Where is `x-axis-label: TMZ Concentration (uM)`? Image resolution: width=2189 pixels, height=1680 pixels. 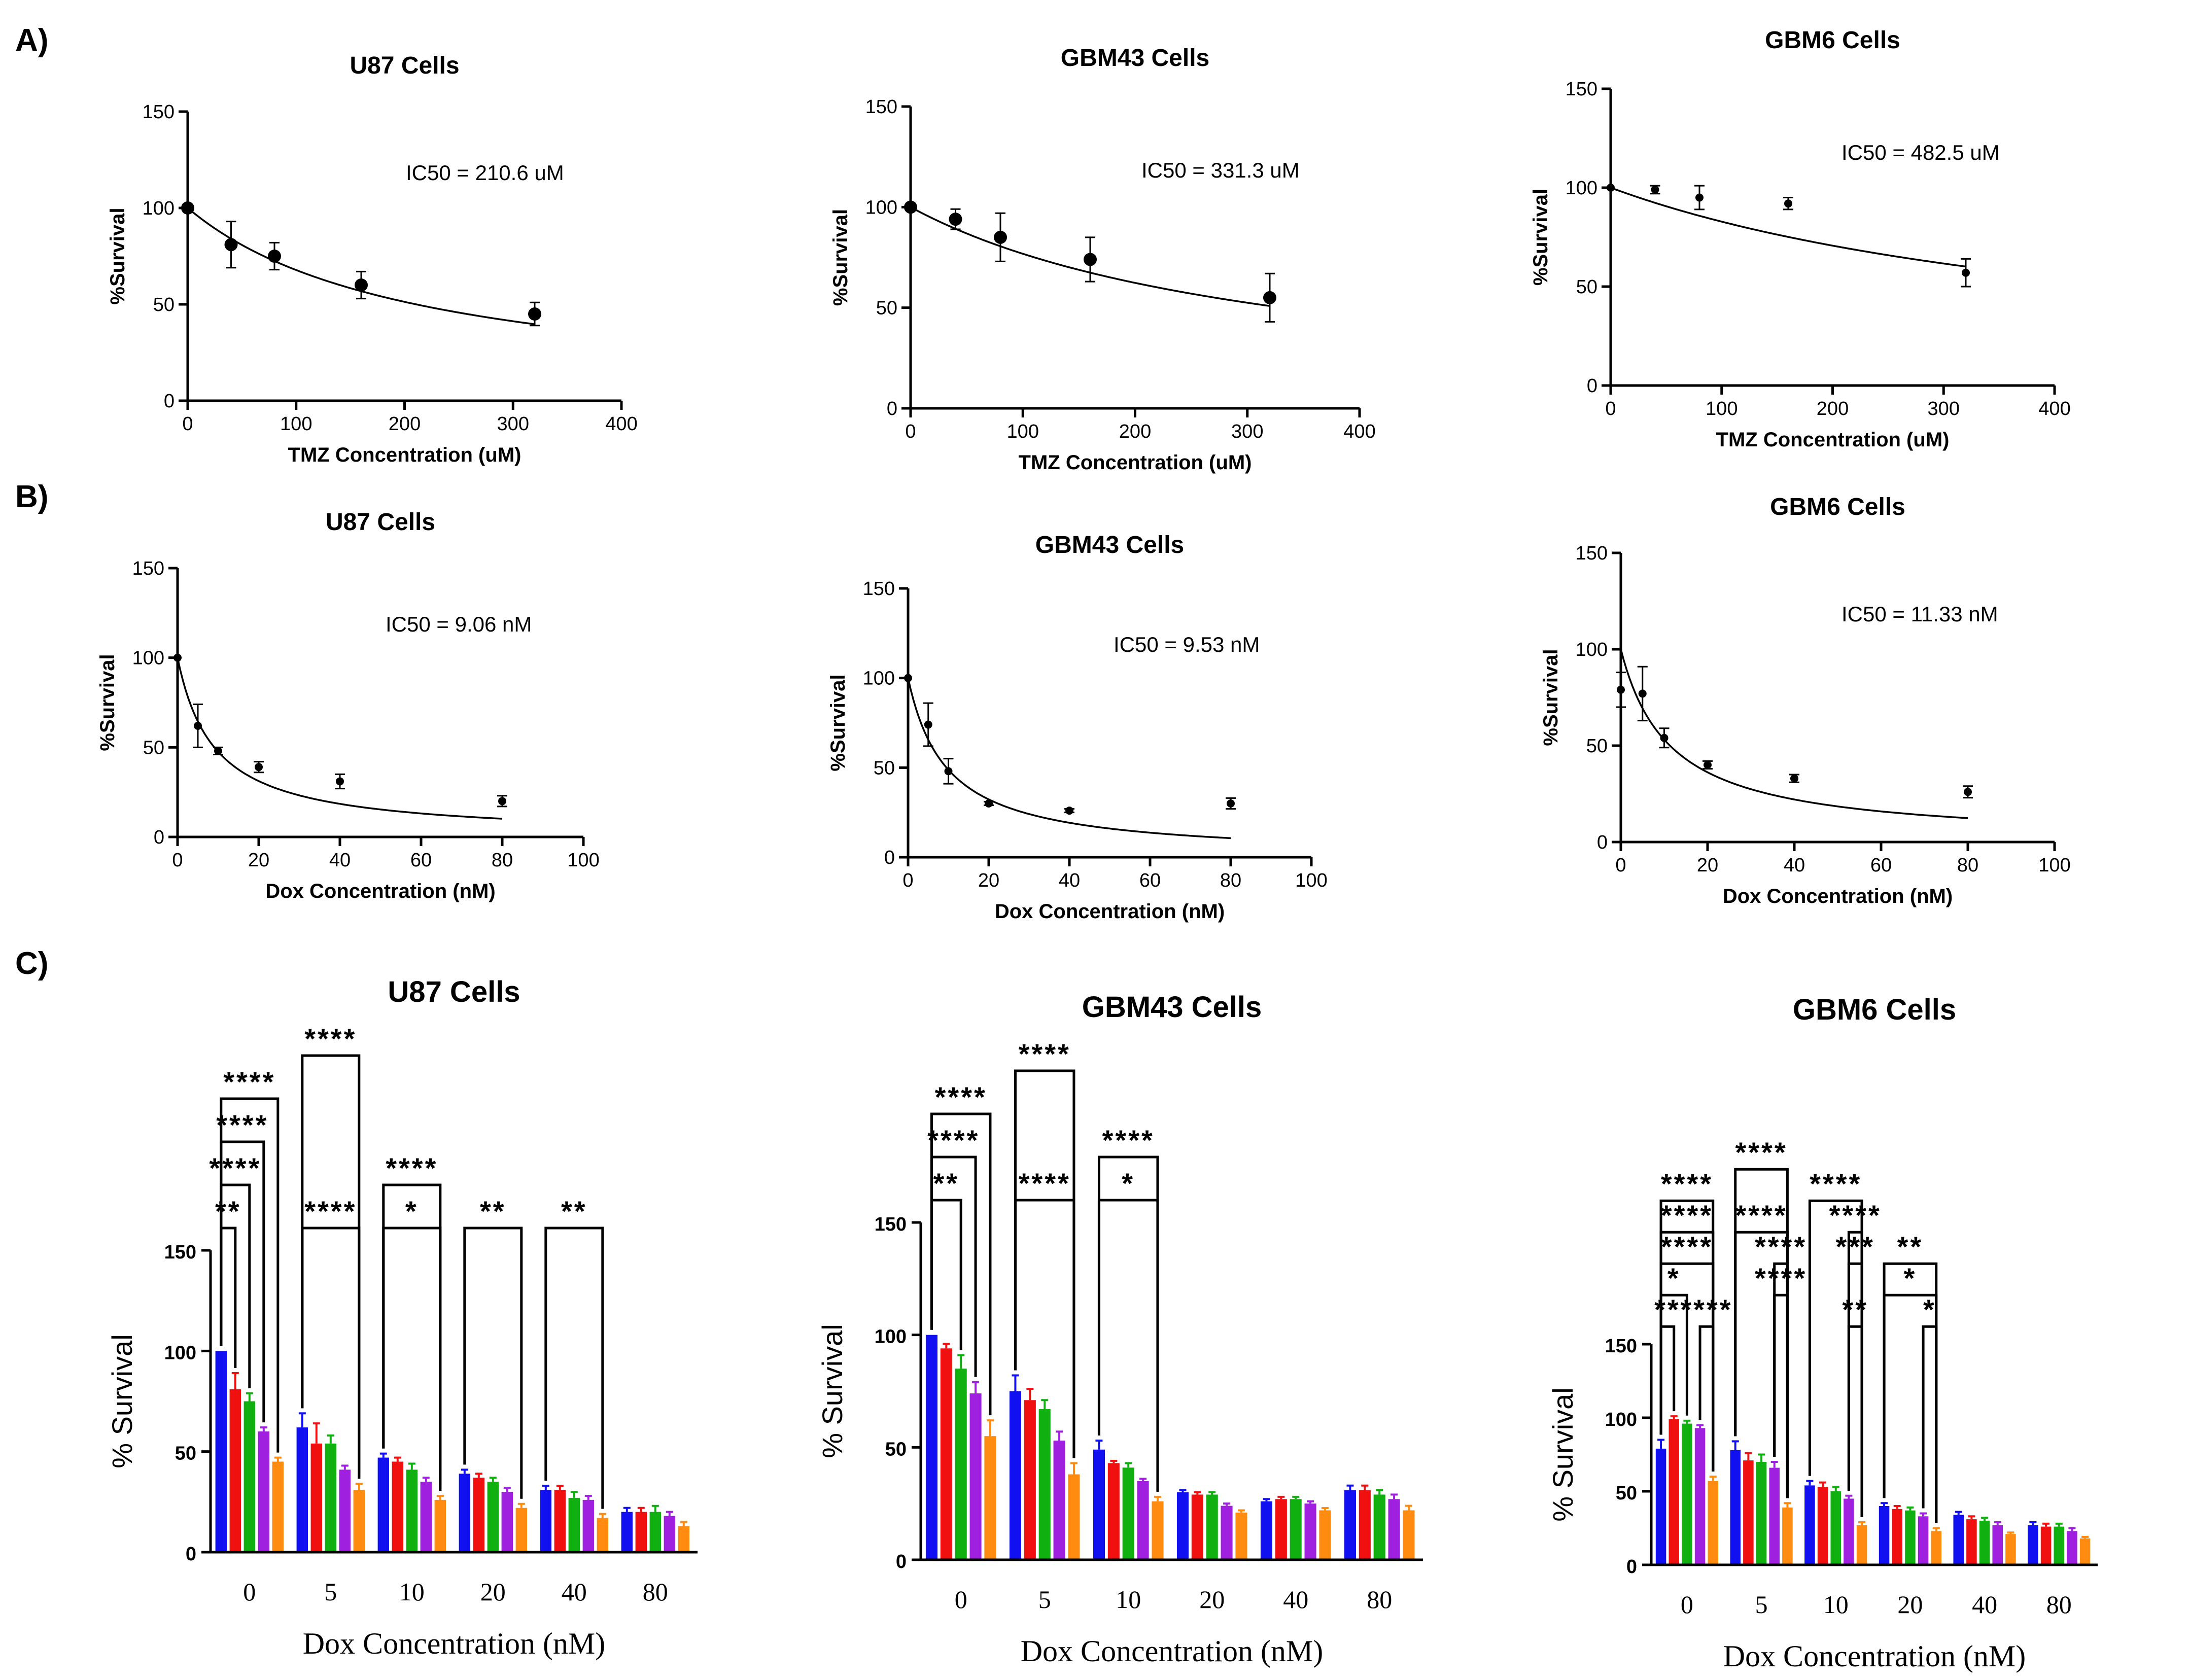
x-axis-label: TMZ Concentration (uM) is located at coordinates (1135, 463).